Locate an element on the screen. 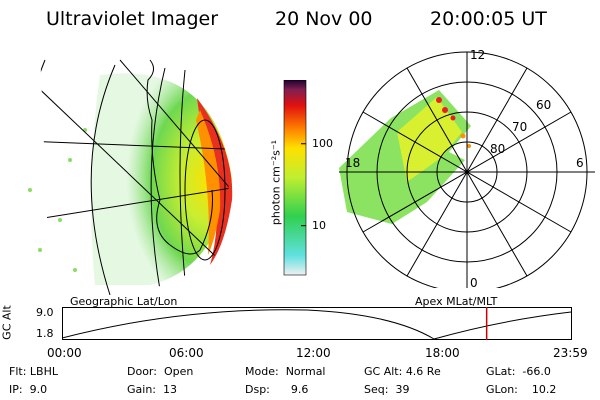  aurora-oval-red is located at coordinates (215, 181).